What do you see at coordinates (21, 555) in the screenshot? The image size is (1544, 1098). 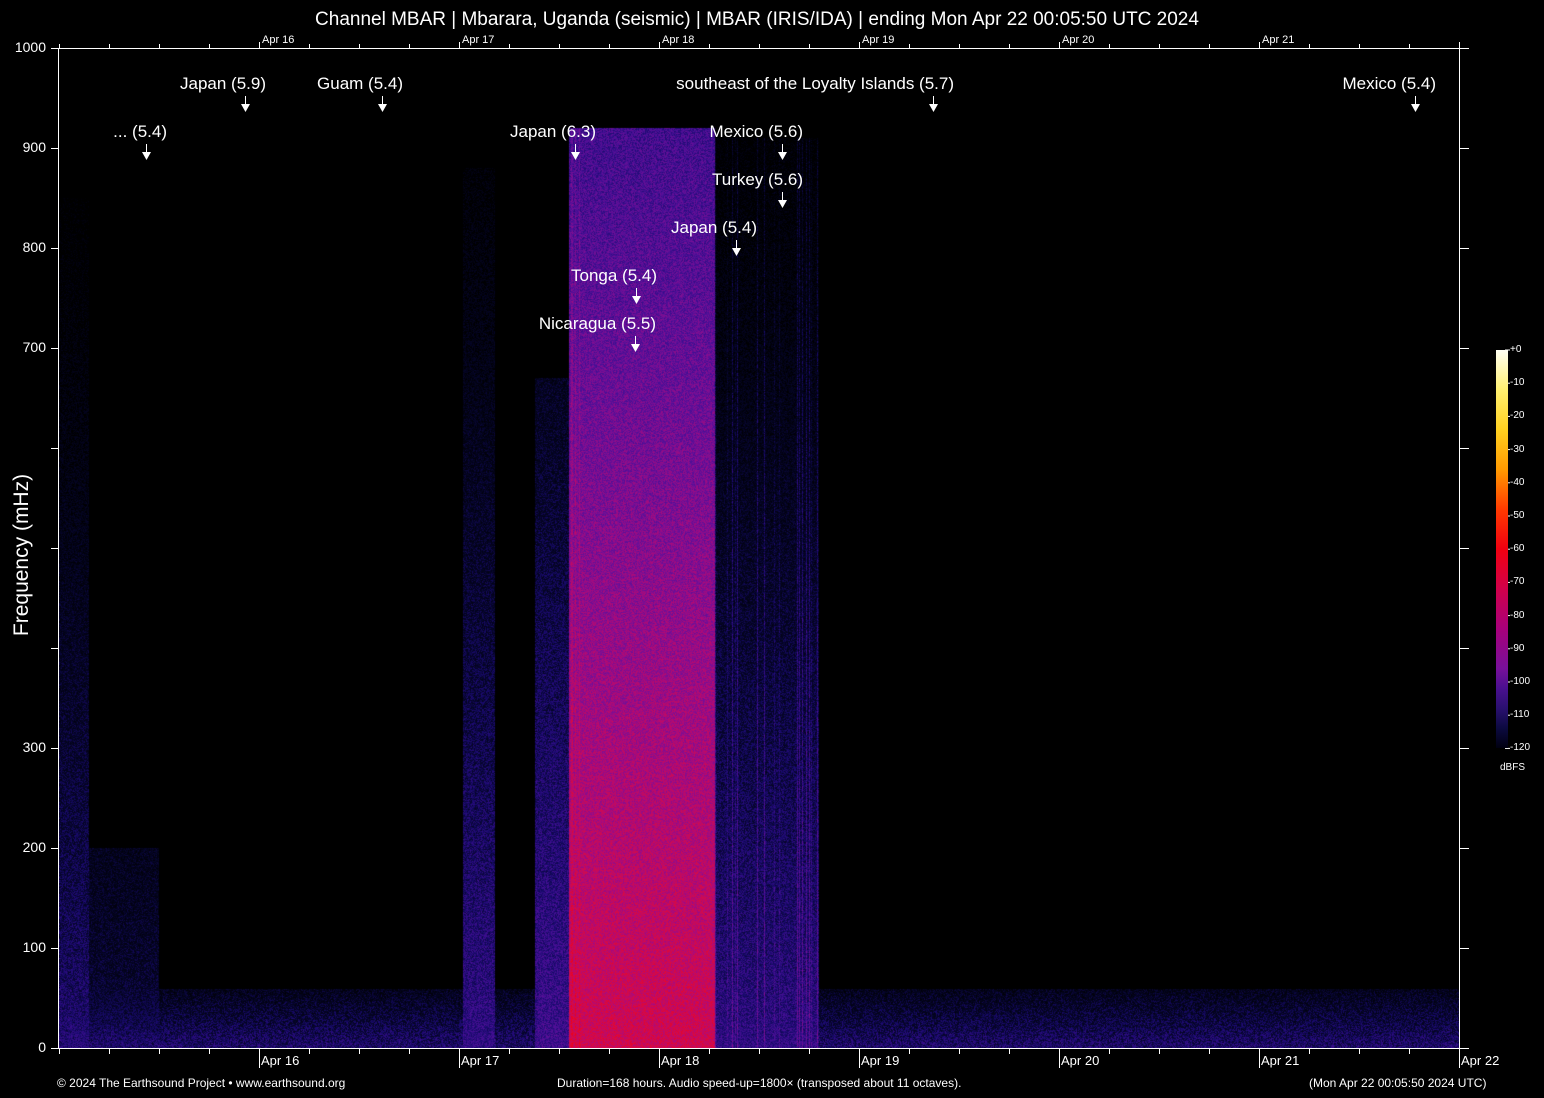 I see `y-axis-label: Frequency (mHz)` at bounding box center [21, 555].